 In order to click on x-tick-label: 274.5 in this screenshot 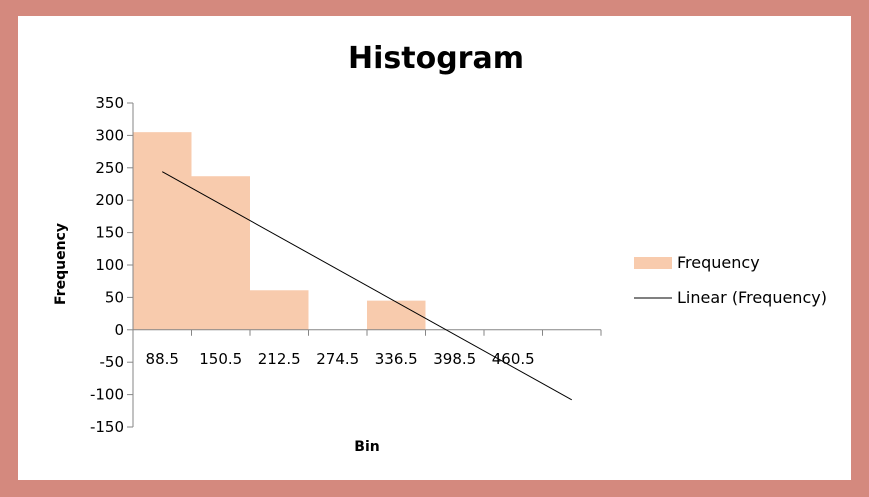, I will do `click(337, 359)`.